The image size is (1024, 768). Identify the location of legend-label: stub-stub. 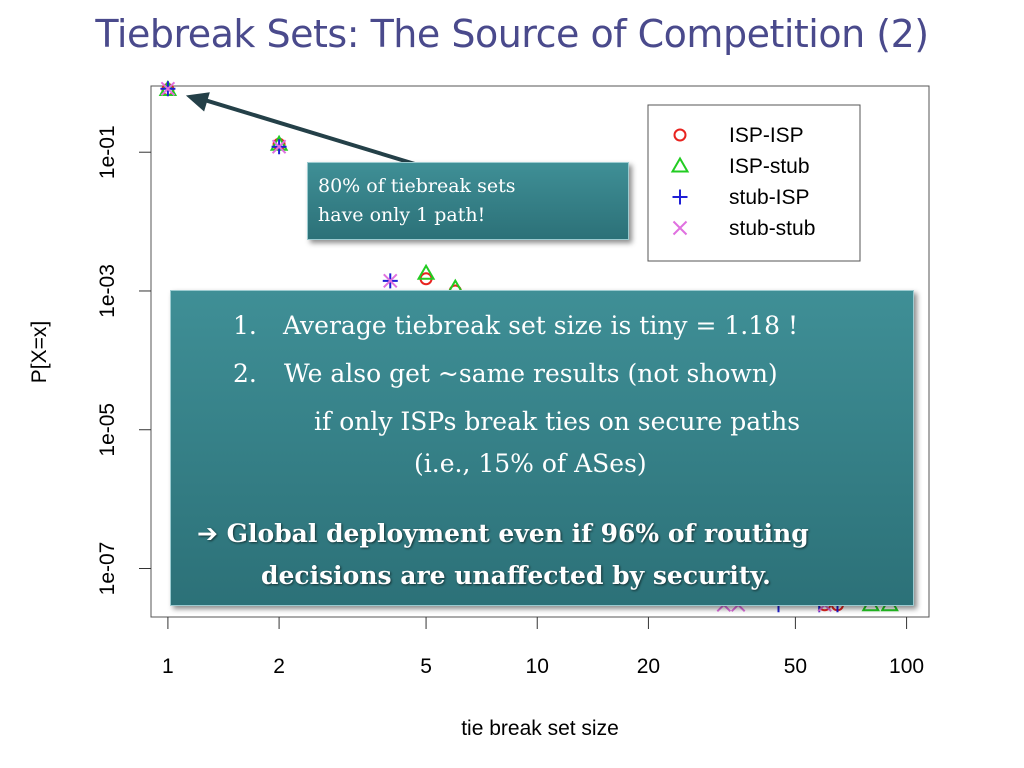
(772, 228).